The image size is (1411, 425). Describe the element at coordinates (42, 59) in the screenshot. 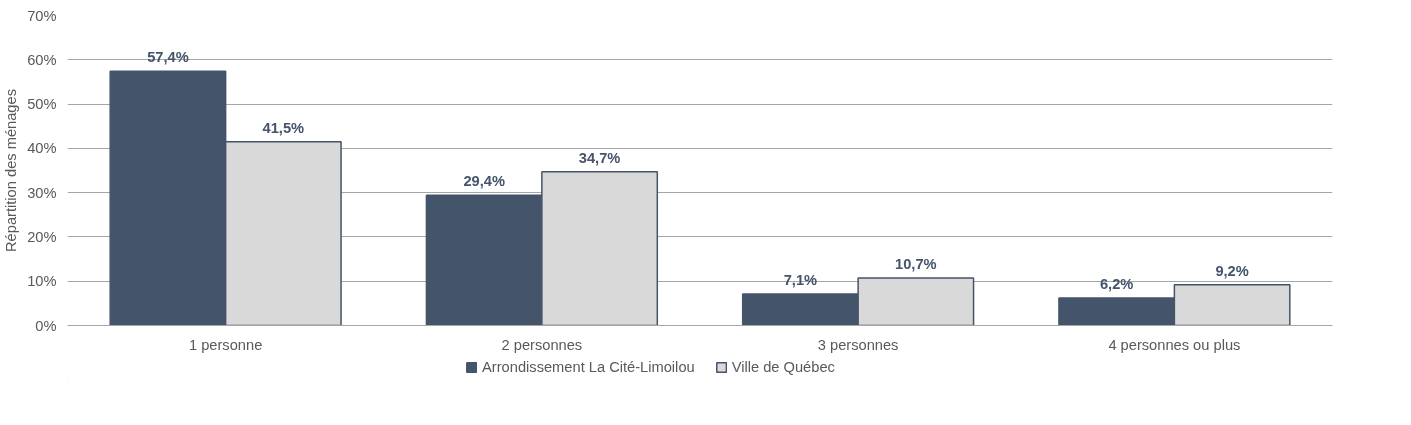

I see `y-tick-label: 60%` at that location.